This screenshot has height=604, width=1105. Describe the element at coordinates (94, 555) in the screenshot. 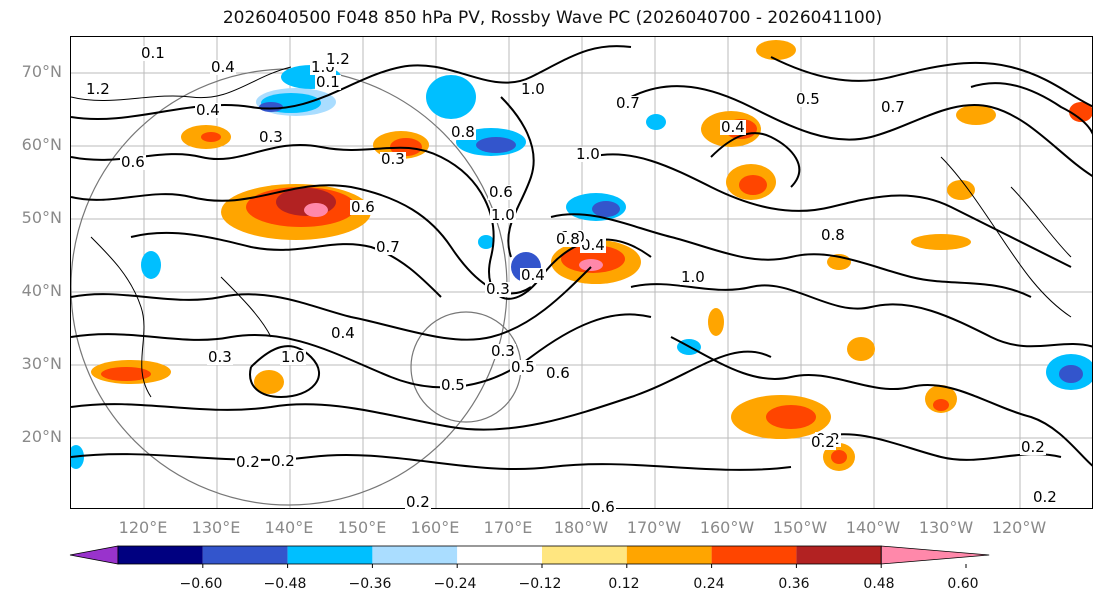

I see `colorbar-arrow-left` at that location.